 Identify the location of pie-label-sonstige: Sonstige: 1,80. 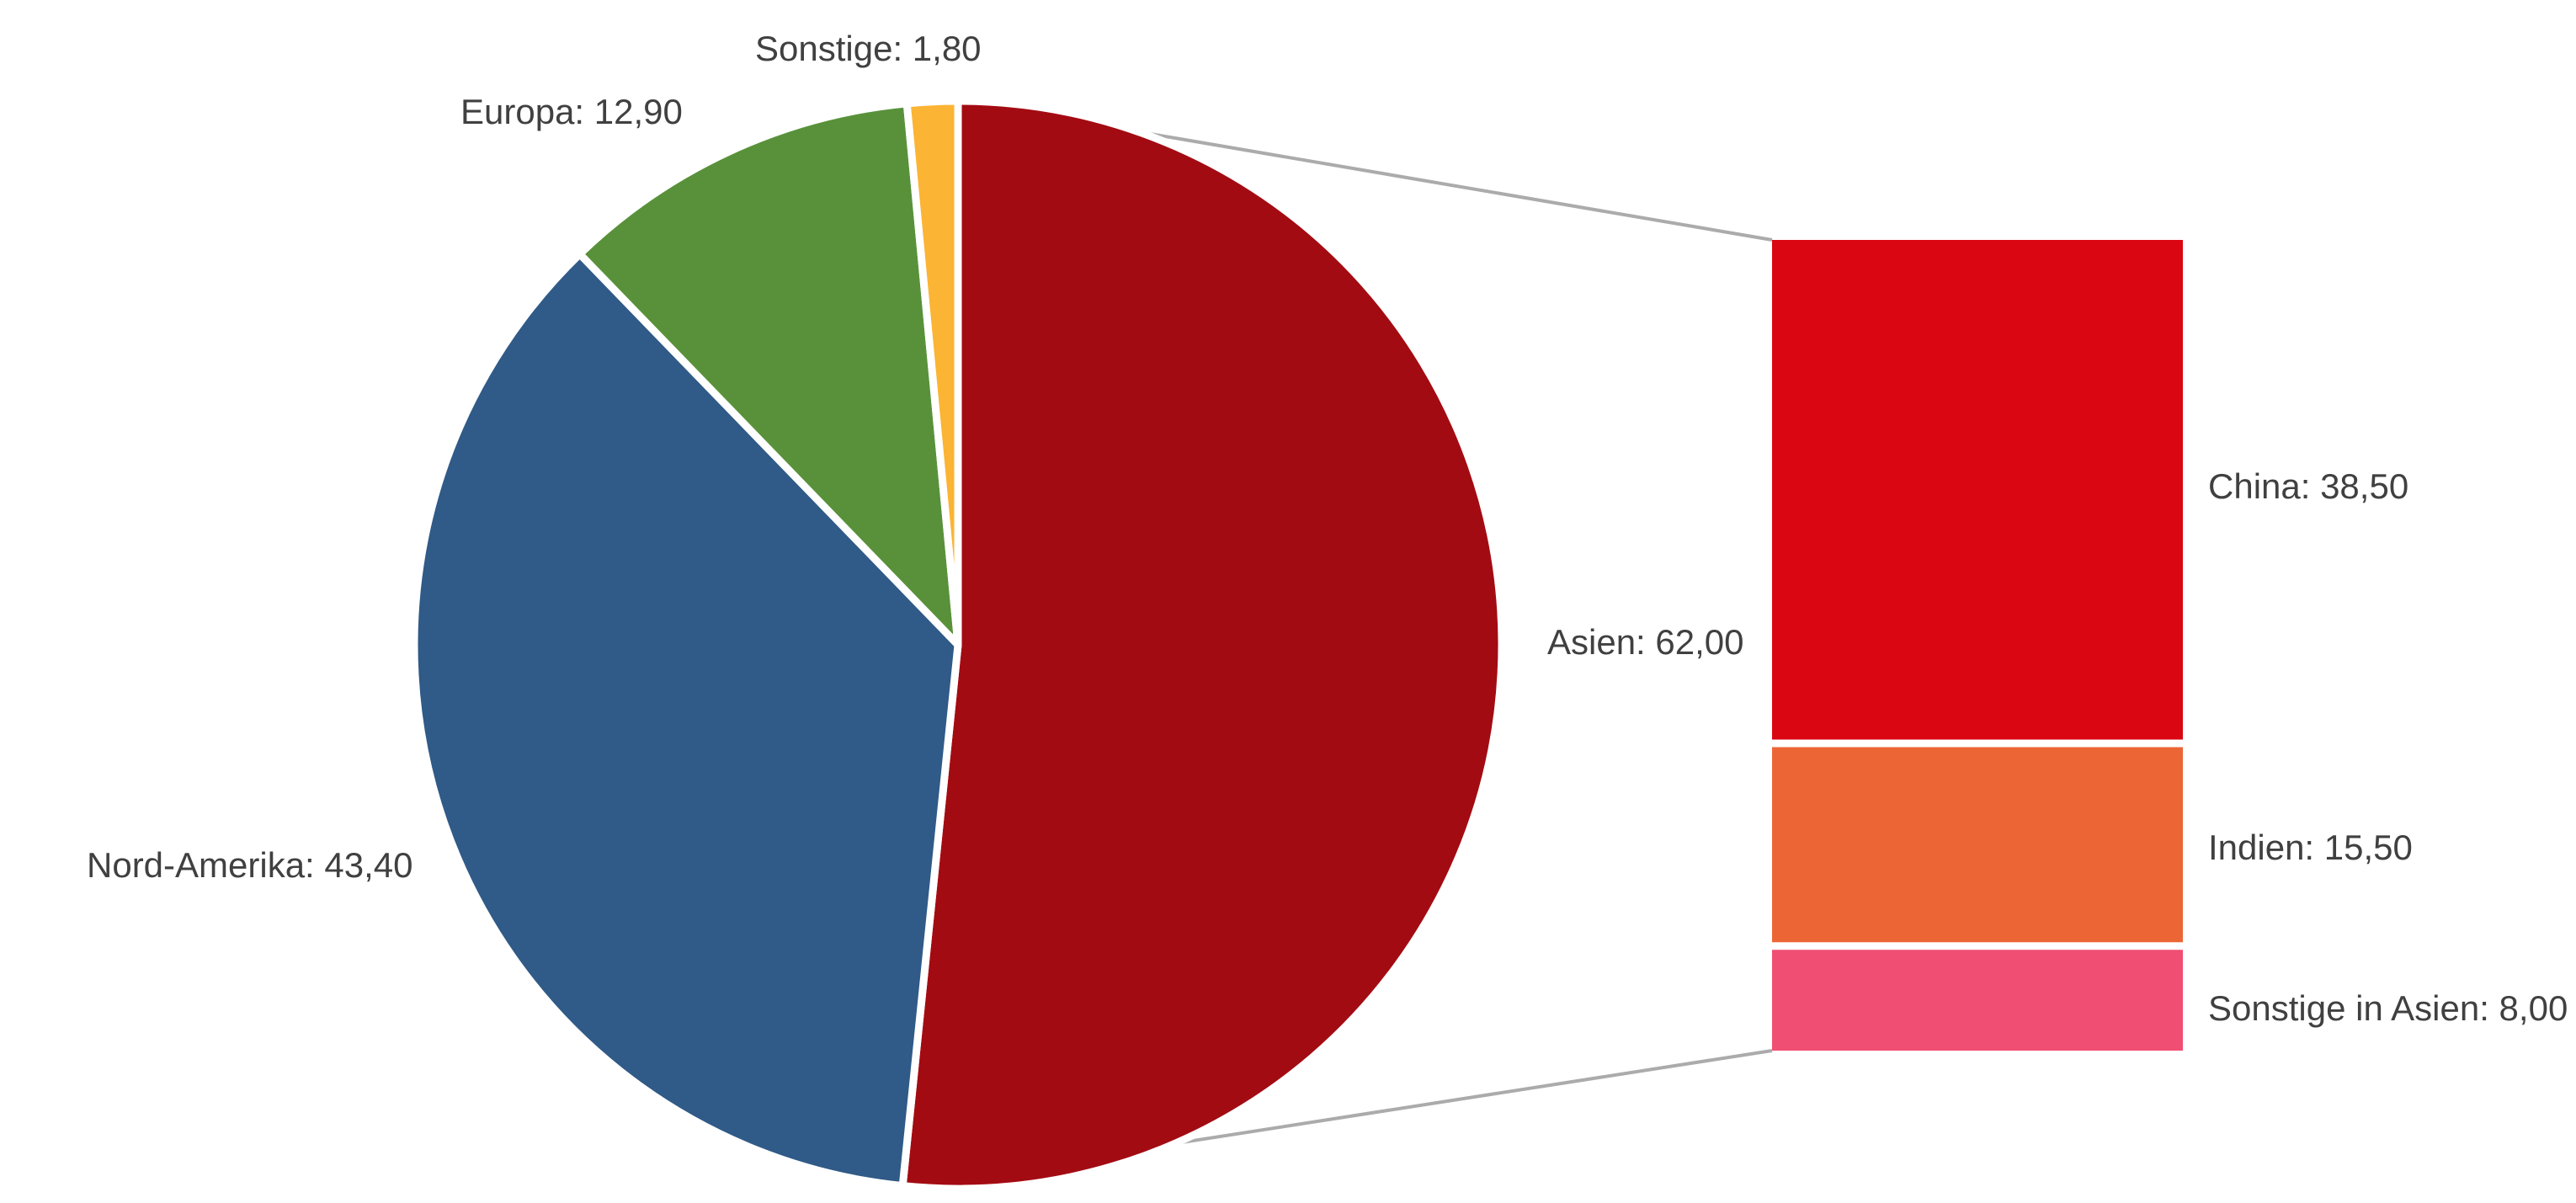
(869, 48).